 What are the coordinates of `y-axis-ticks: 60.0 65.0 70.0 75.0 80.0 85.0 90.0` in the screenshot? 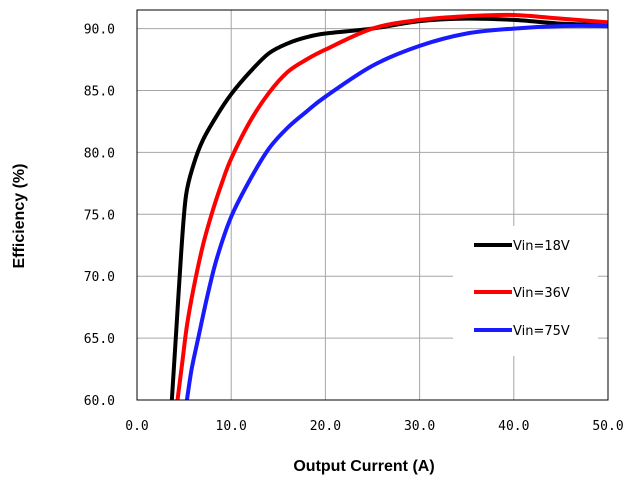 It's located at (99, 216).